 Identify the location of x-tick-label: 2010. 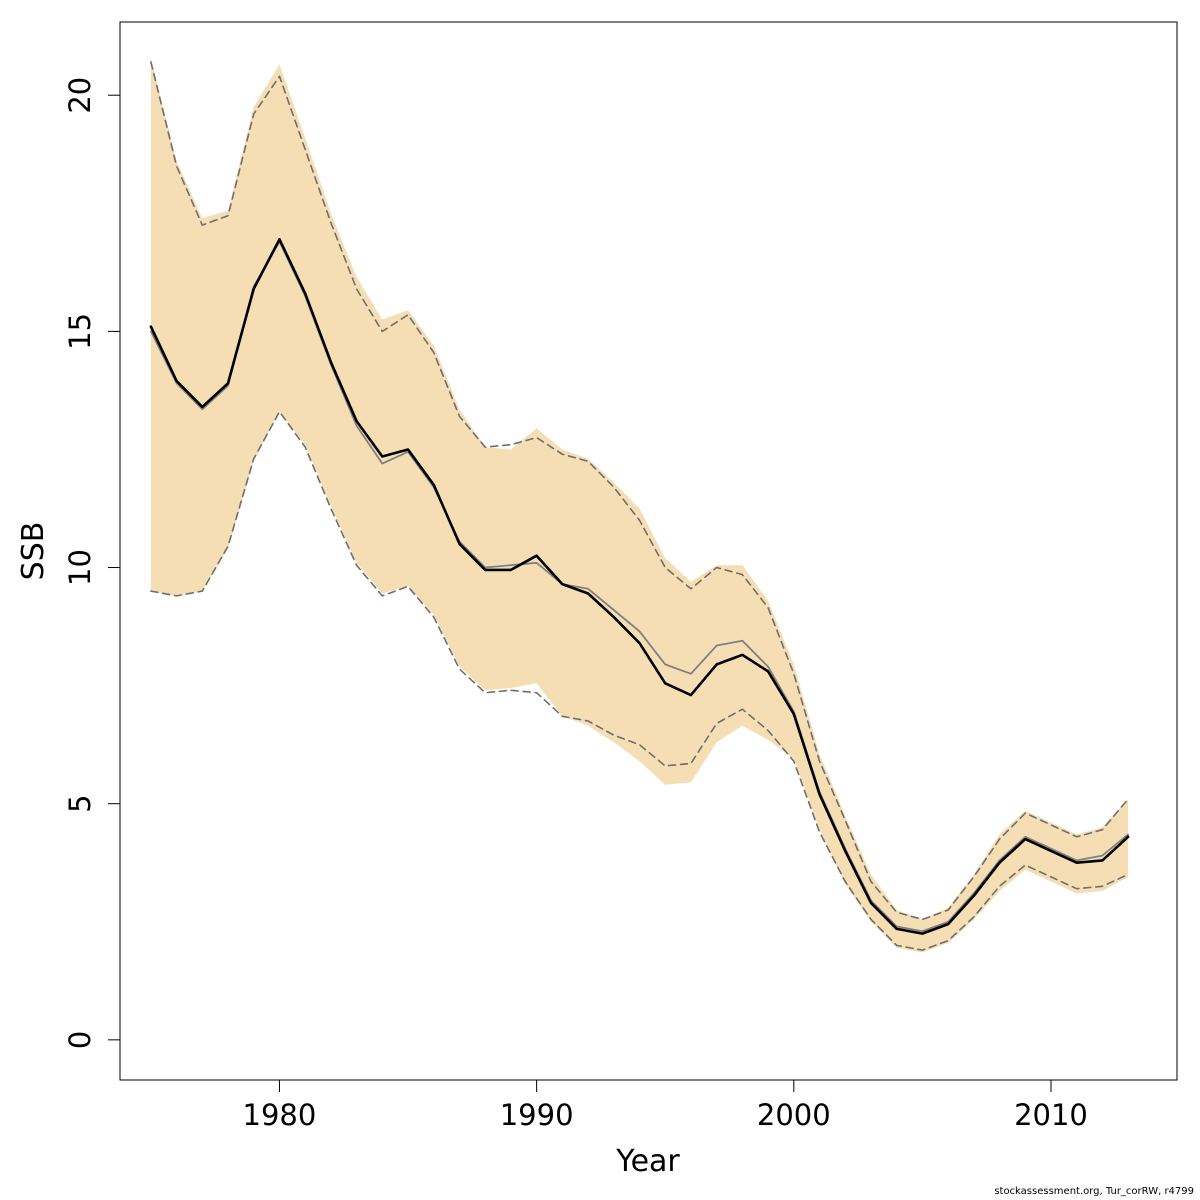
(1051, 1115).